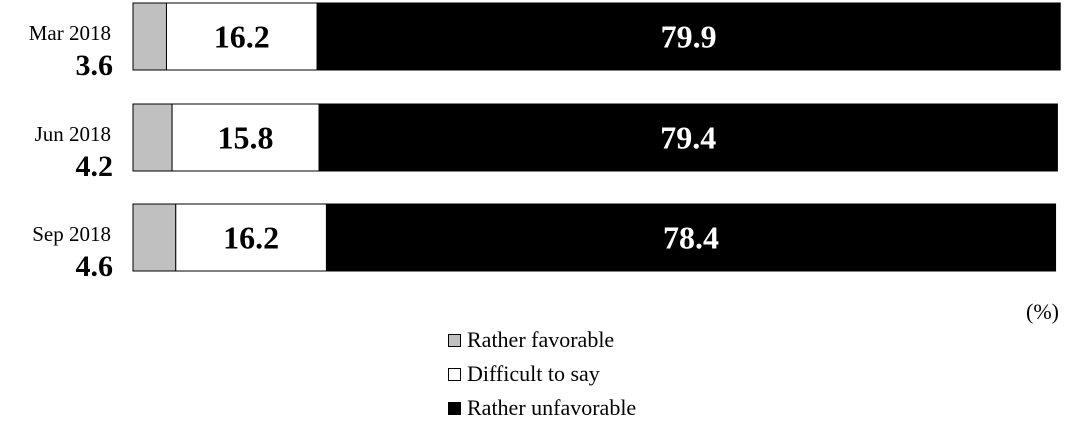 This screenshot has width=1073, height=440. I want to click on data-label-rather-unfavorable-jun-2018: 79.4, so click(688, 138).